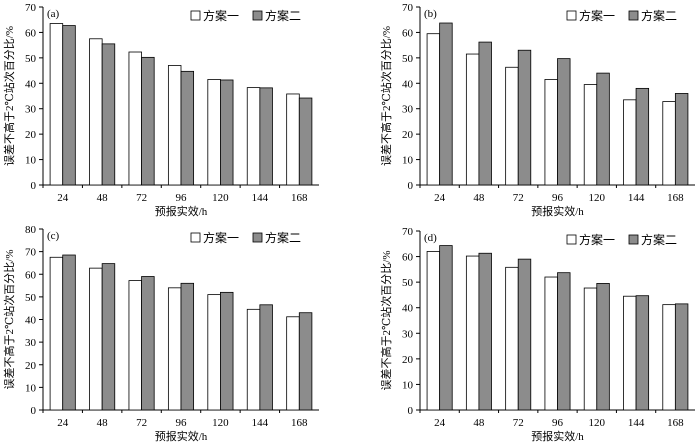 This screenshot has height=447, width=700. I want to click on bar-scheme-1-48h, so click(96, 112).